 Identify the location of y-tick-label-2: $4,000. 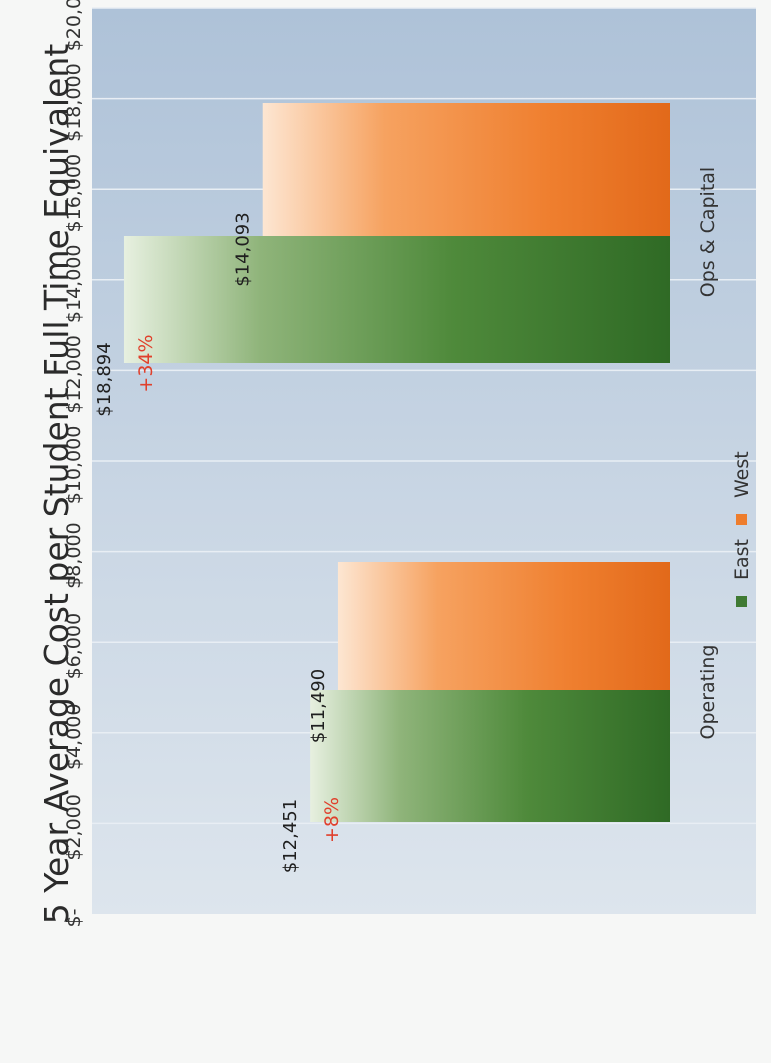
(74, 737).